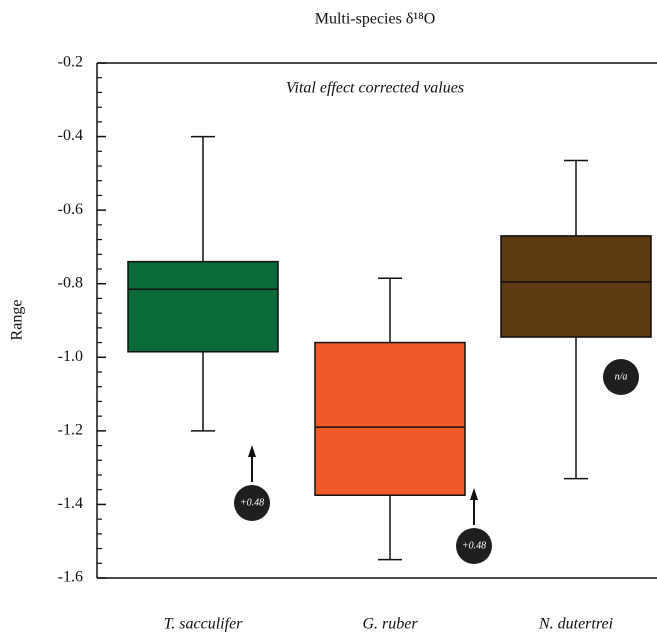 This screenshot has height=635, width=657. I want to click on annotation-label: n/a, so click(621, 376).